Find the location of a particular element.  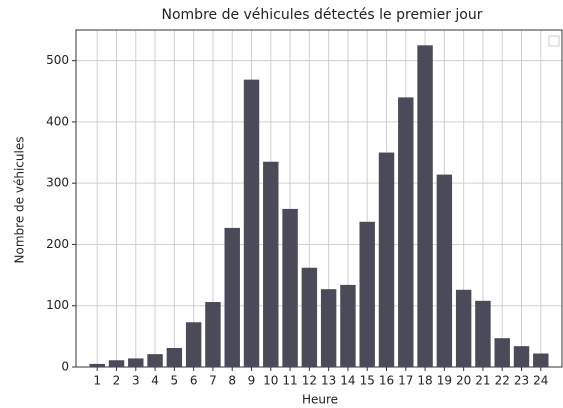

x-tick-label: 24 is located at coordinates (540, 381).